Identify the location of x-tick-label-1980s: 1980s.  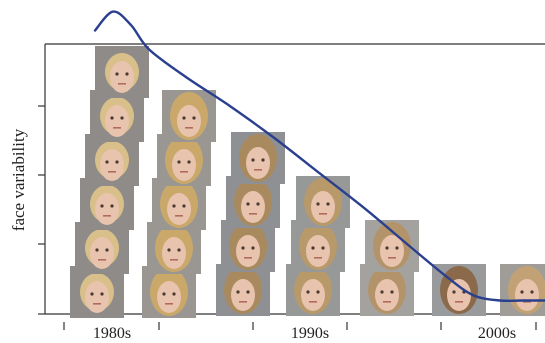
(112, 333).